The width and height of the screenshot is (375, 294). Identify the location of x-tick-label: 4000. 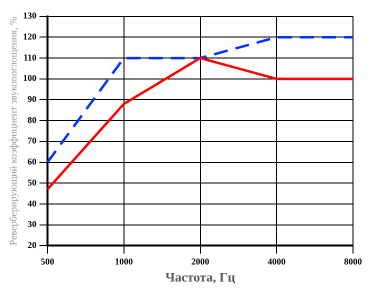
(277, 261).